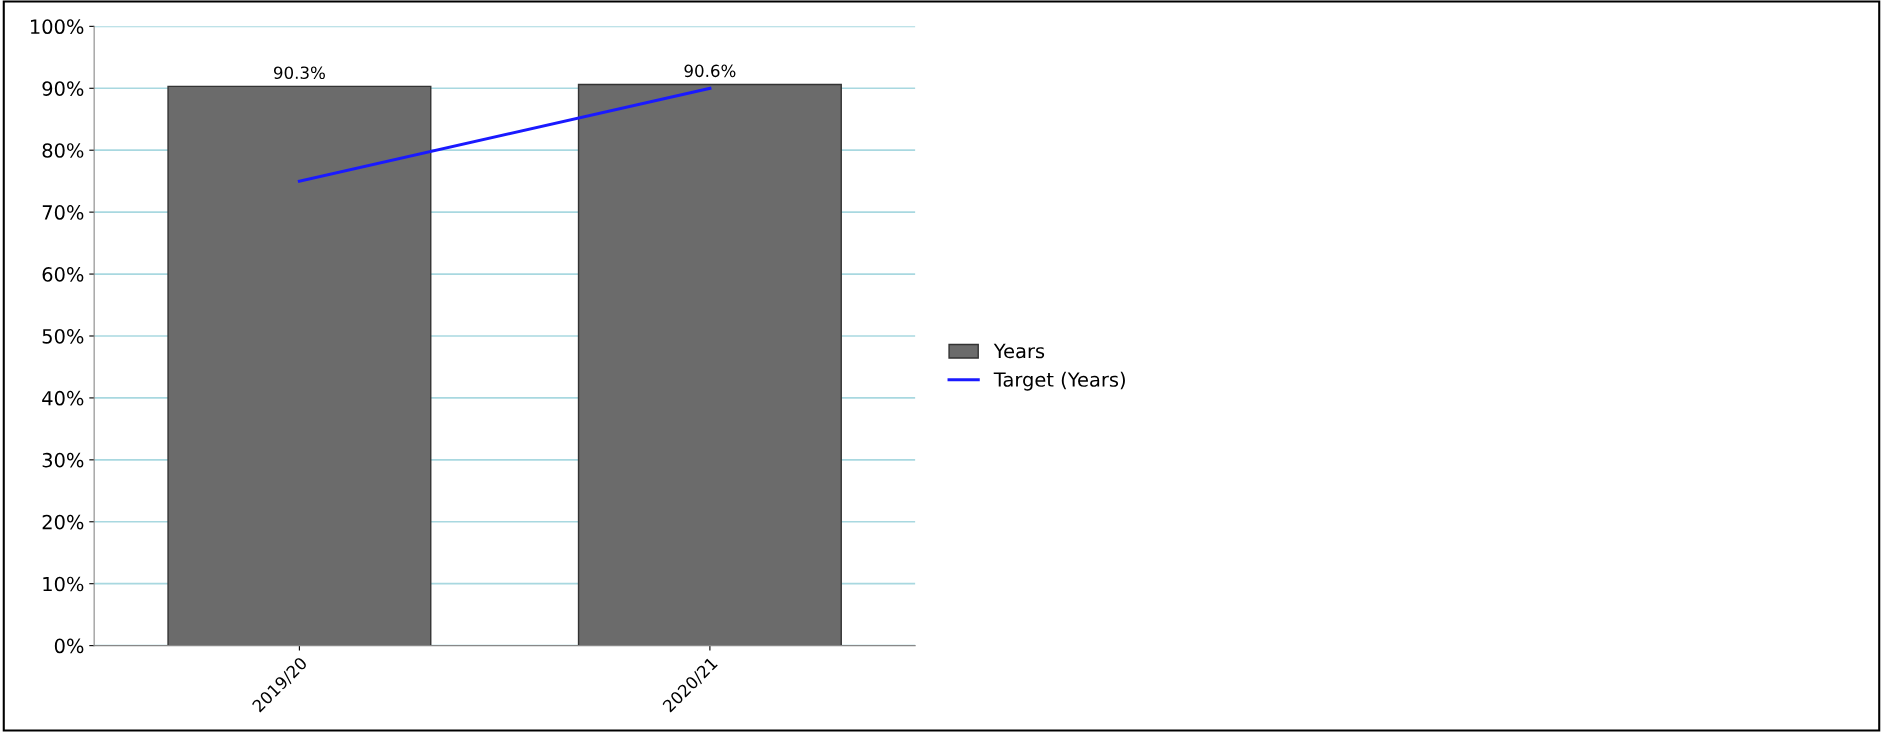 The width and height of the screenshot is (1883, 732). What do you see at coordinates (299, 73) in the screenshot?
I see `data-label: 90.3%` at bounding box center [299, 73].